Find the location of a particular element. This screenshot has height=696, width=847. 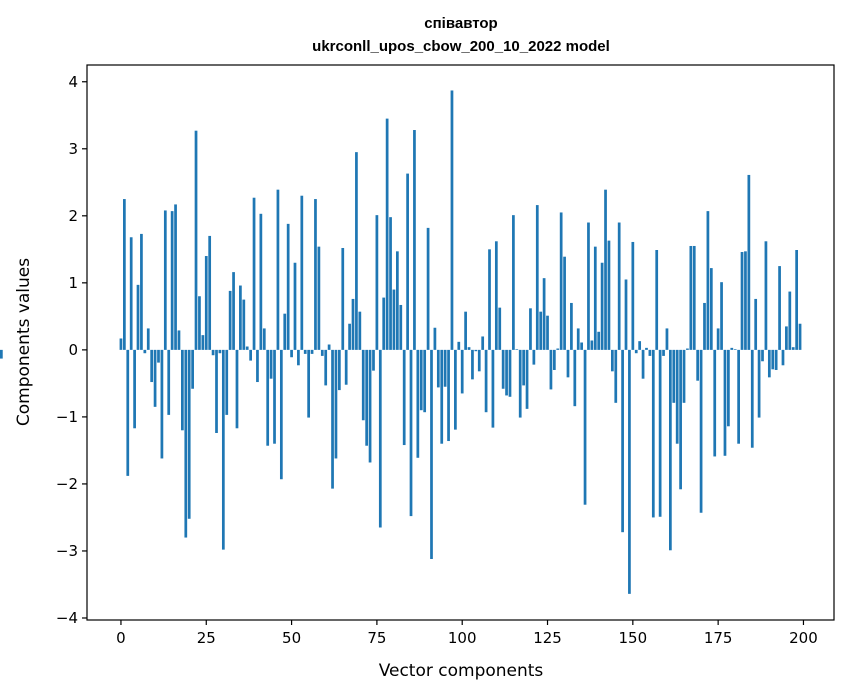

chart-title-line-2: ukrconll_upos_cbow_200_10_2022 model is located at coordinates (461, 46).